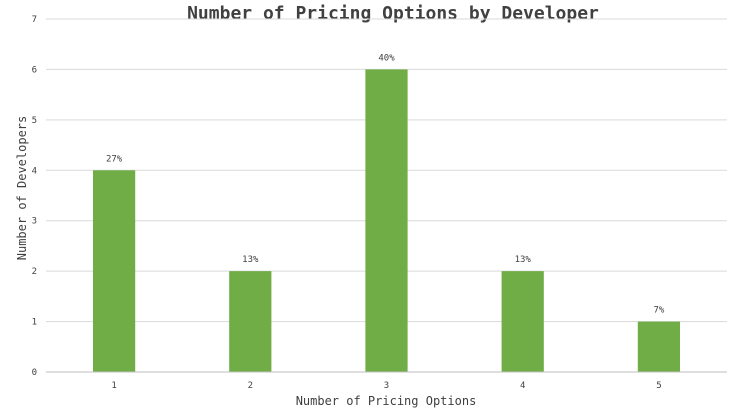 This screenshot has height=413, width=730. I want to click on y-tick-label: 7, so click(34, 20).